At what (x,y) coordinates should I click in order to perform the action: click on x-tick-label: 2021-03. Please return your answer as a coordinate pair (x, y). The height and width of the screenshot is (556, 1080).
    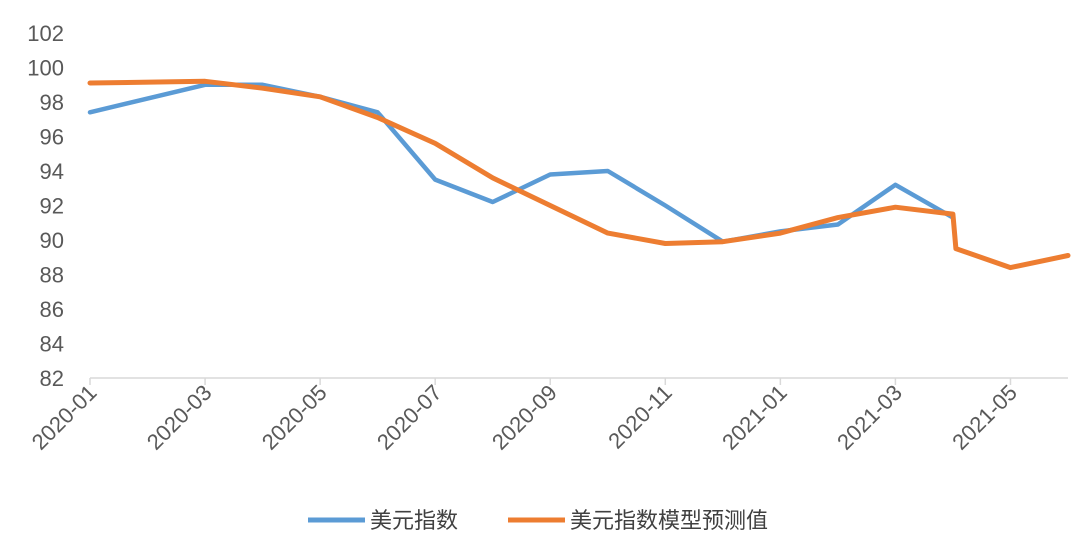
    Looking at the image, I should click on (869, 417).